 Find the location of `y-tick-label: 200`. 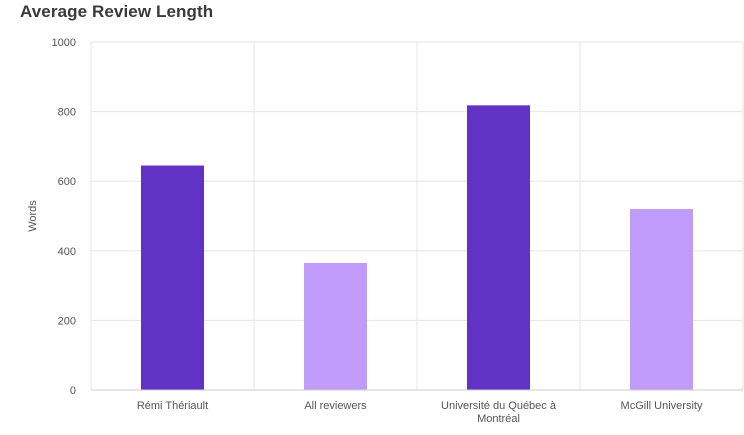

y-tick-label: 200 is located at coordinates (67, 321).